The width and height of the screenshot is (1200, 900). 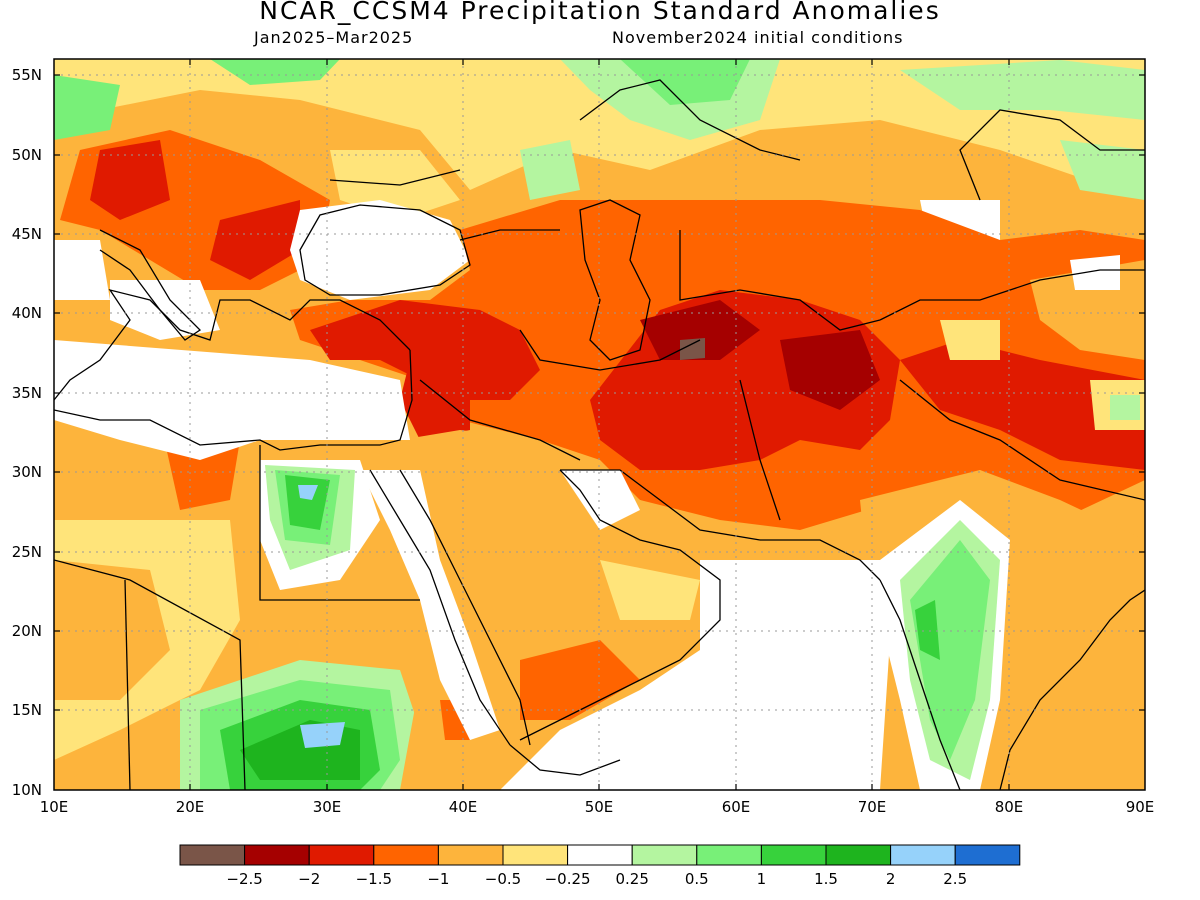 What do you see at coordinates (190, 807) in the screenshot?
I see `lon-label: 20E` at bounding box center [190, 807].